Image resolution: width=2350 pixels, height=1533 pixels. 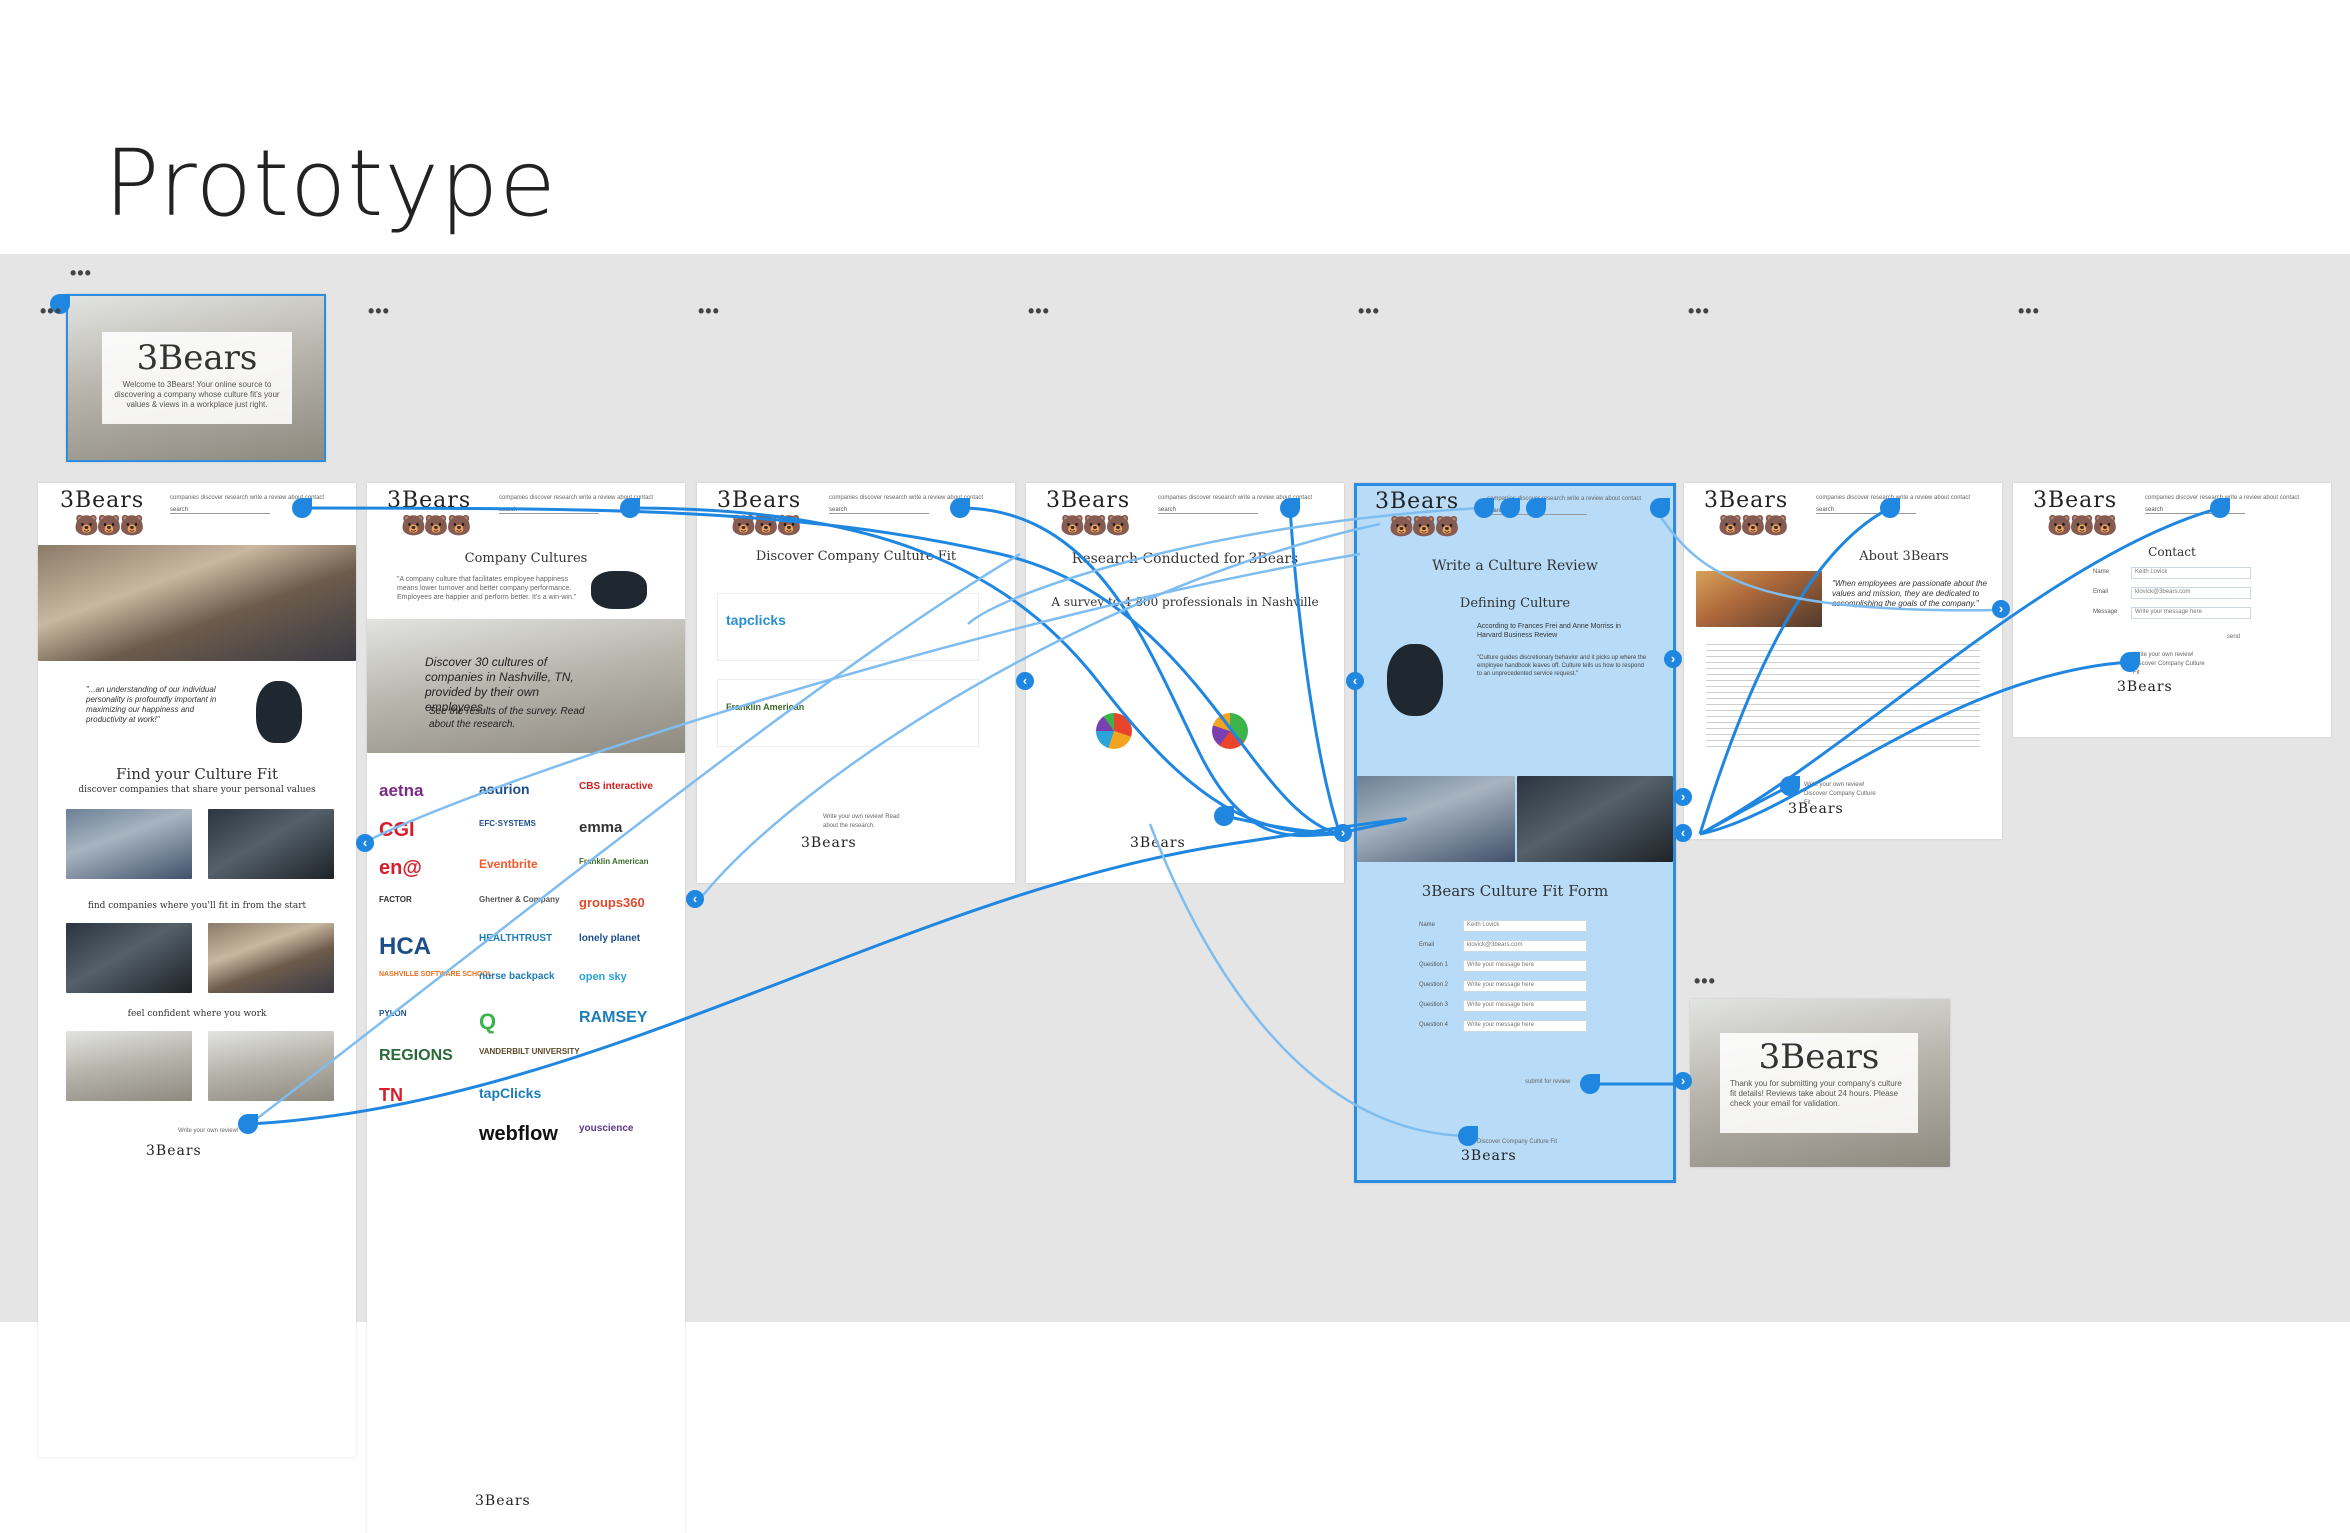 I want to click on company-logo: VANDERBILT UNIVERSITY, so click(x=529, y=1051).